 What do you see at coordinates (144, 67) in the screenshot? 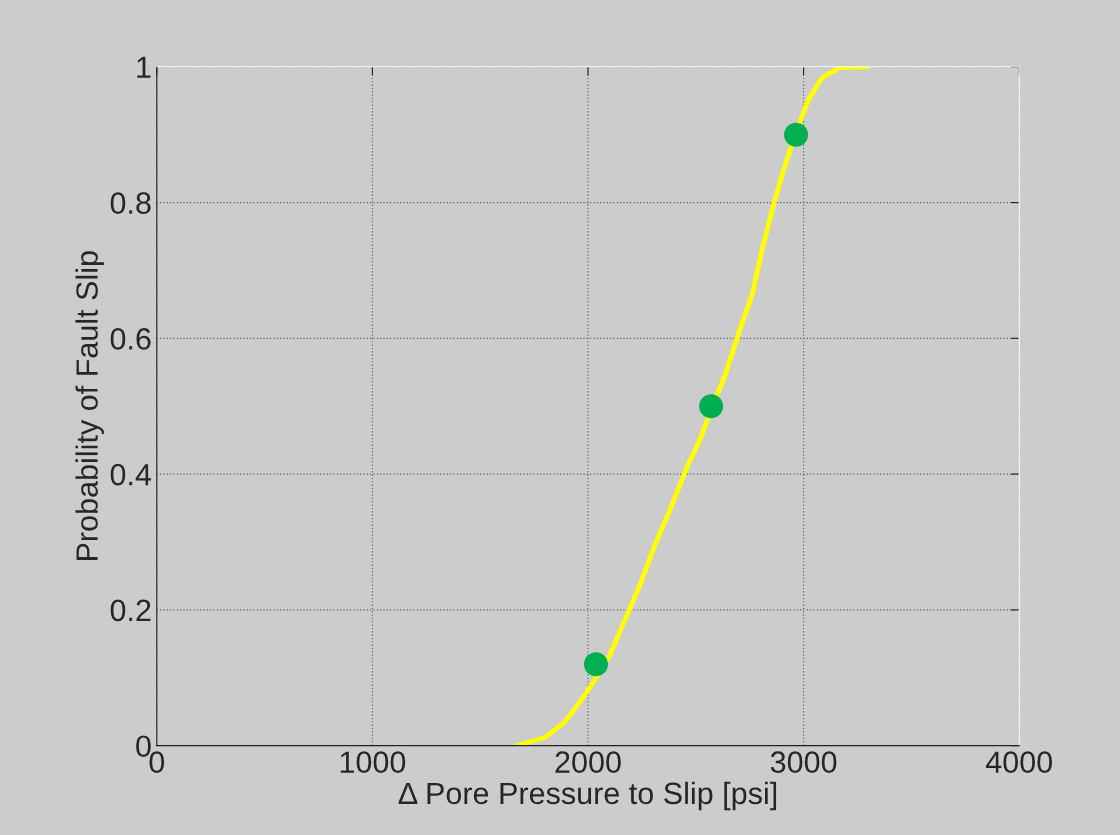
I see `y-tick-label: 1` at bounding box center [144, 67].